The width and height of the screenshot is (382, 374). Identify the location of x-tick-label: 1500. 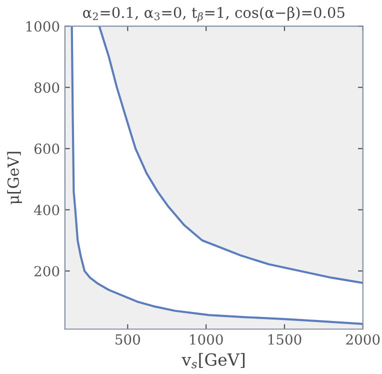
(285, 339).